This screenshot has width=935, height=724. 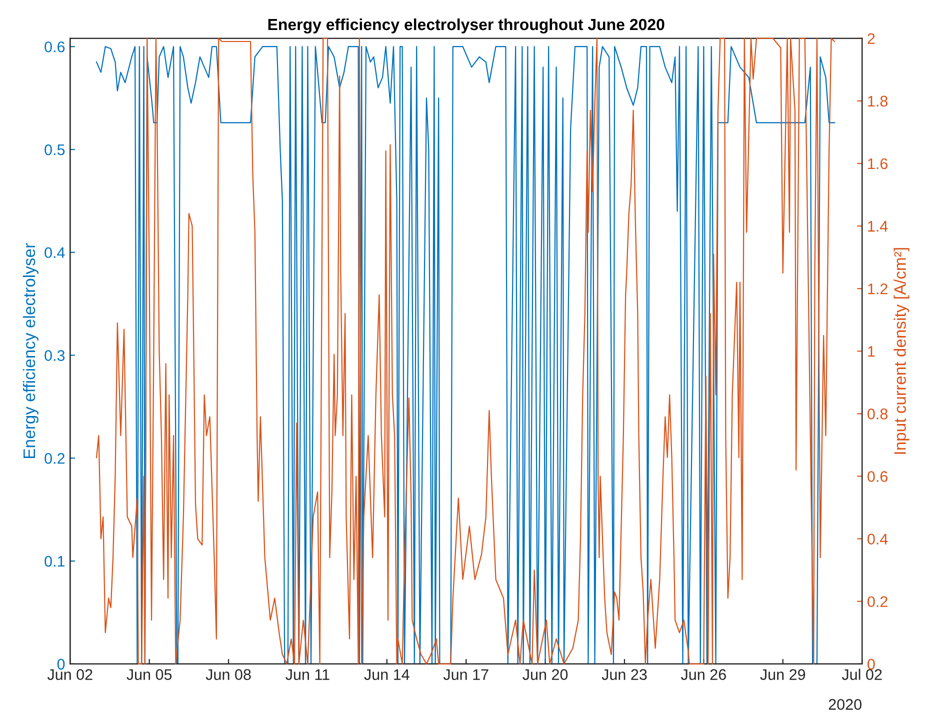 I want to click on y-tick-label: 0.4, so click(x=54, y=252).